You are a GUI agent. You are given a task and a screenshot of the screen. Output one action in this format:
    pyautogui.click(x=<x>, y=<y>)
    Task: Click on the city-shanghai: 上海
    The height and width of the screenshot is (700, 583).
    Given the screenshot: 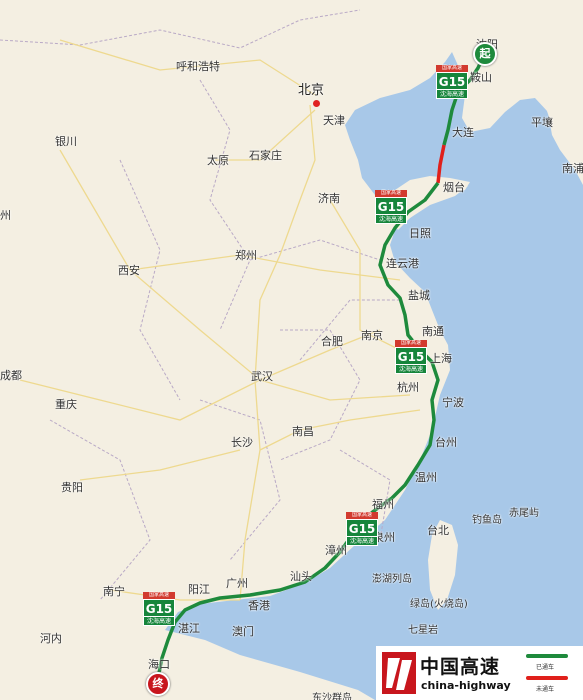 What is the action you would take?
    pyautogui.click(x=441, y=358)
    